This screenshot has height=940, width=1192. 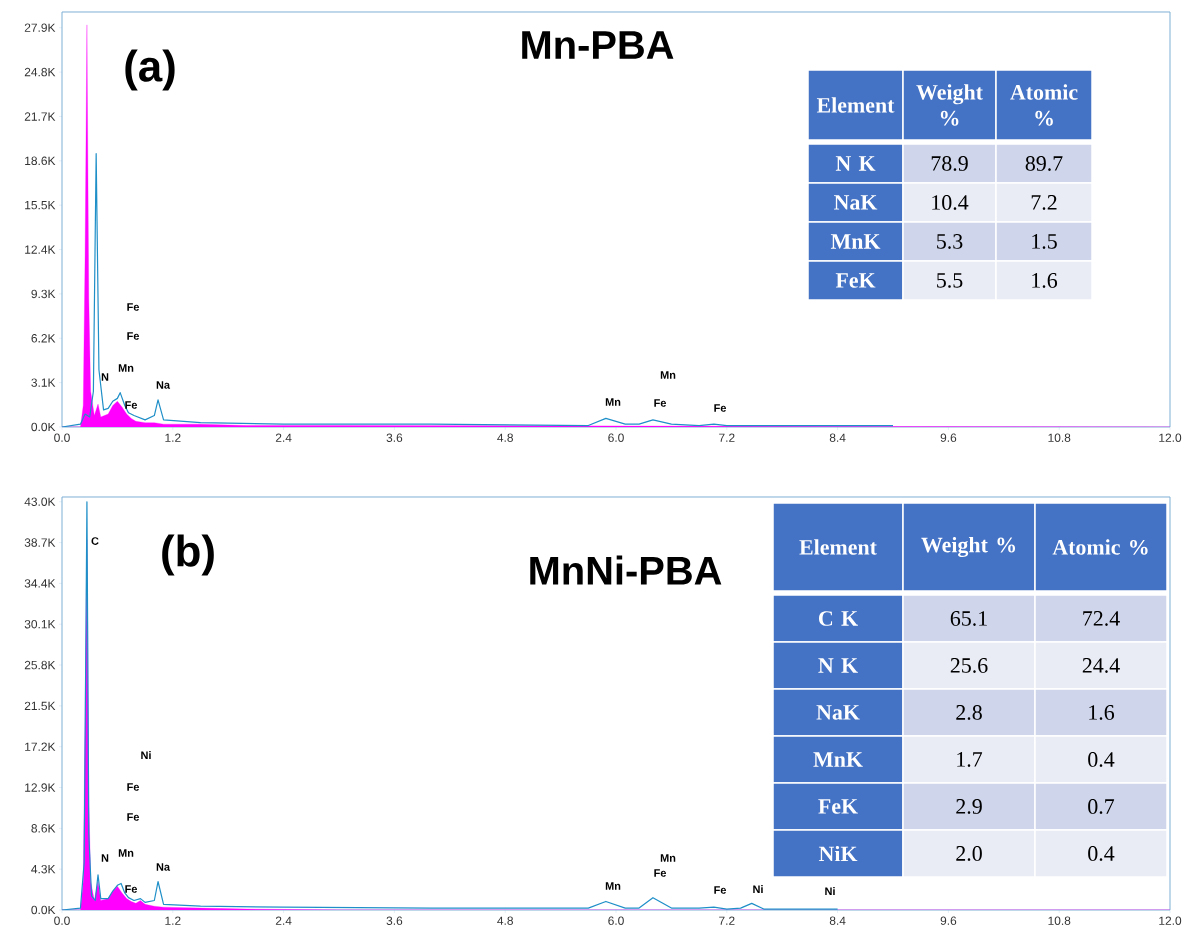 What do you see at coordinates (394, 920) in the screenshot?
I see `x-tick-label: 3.6` at bounding box center [394, 920].